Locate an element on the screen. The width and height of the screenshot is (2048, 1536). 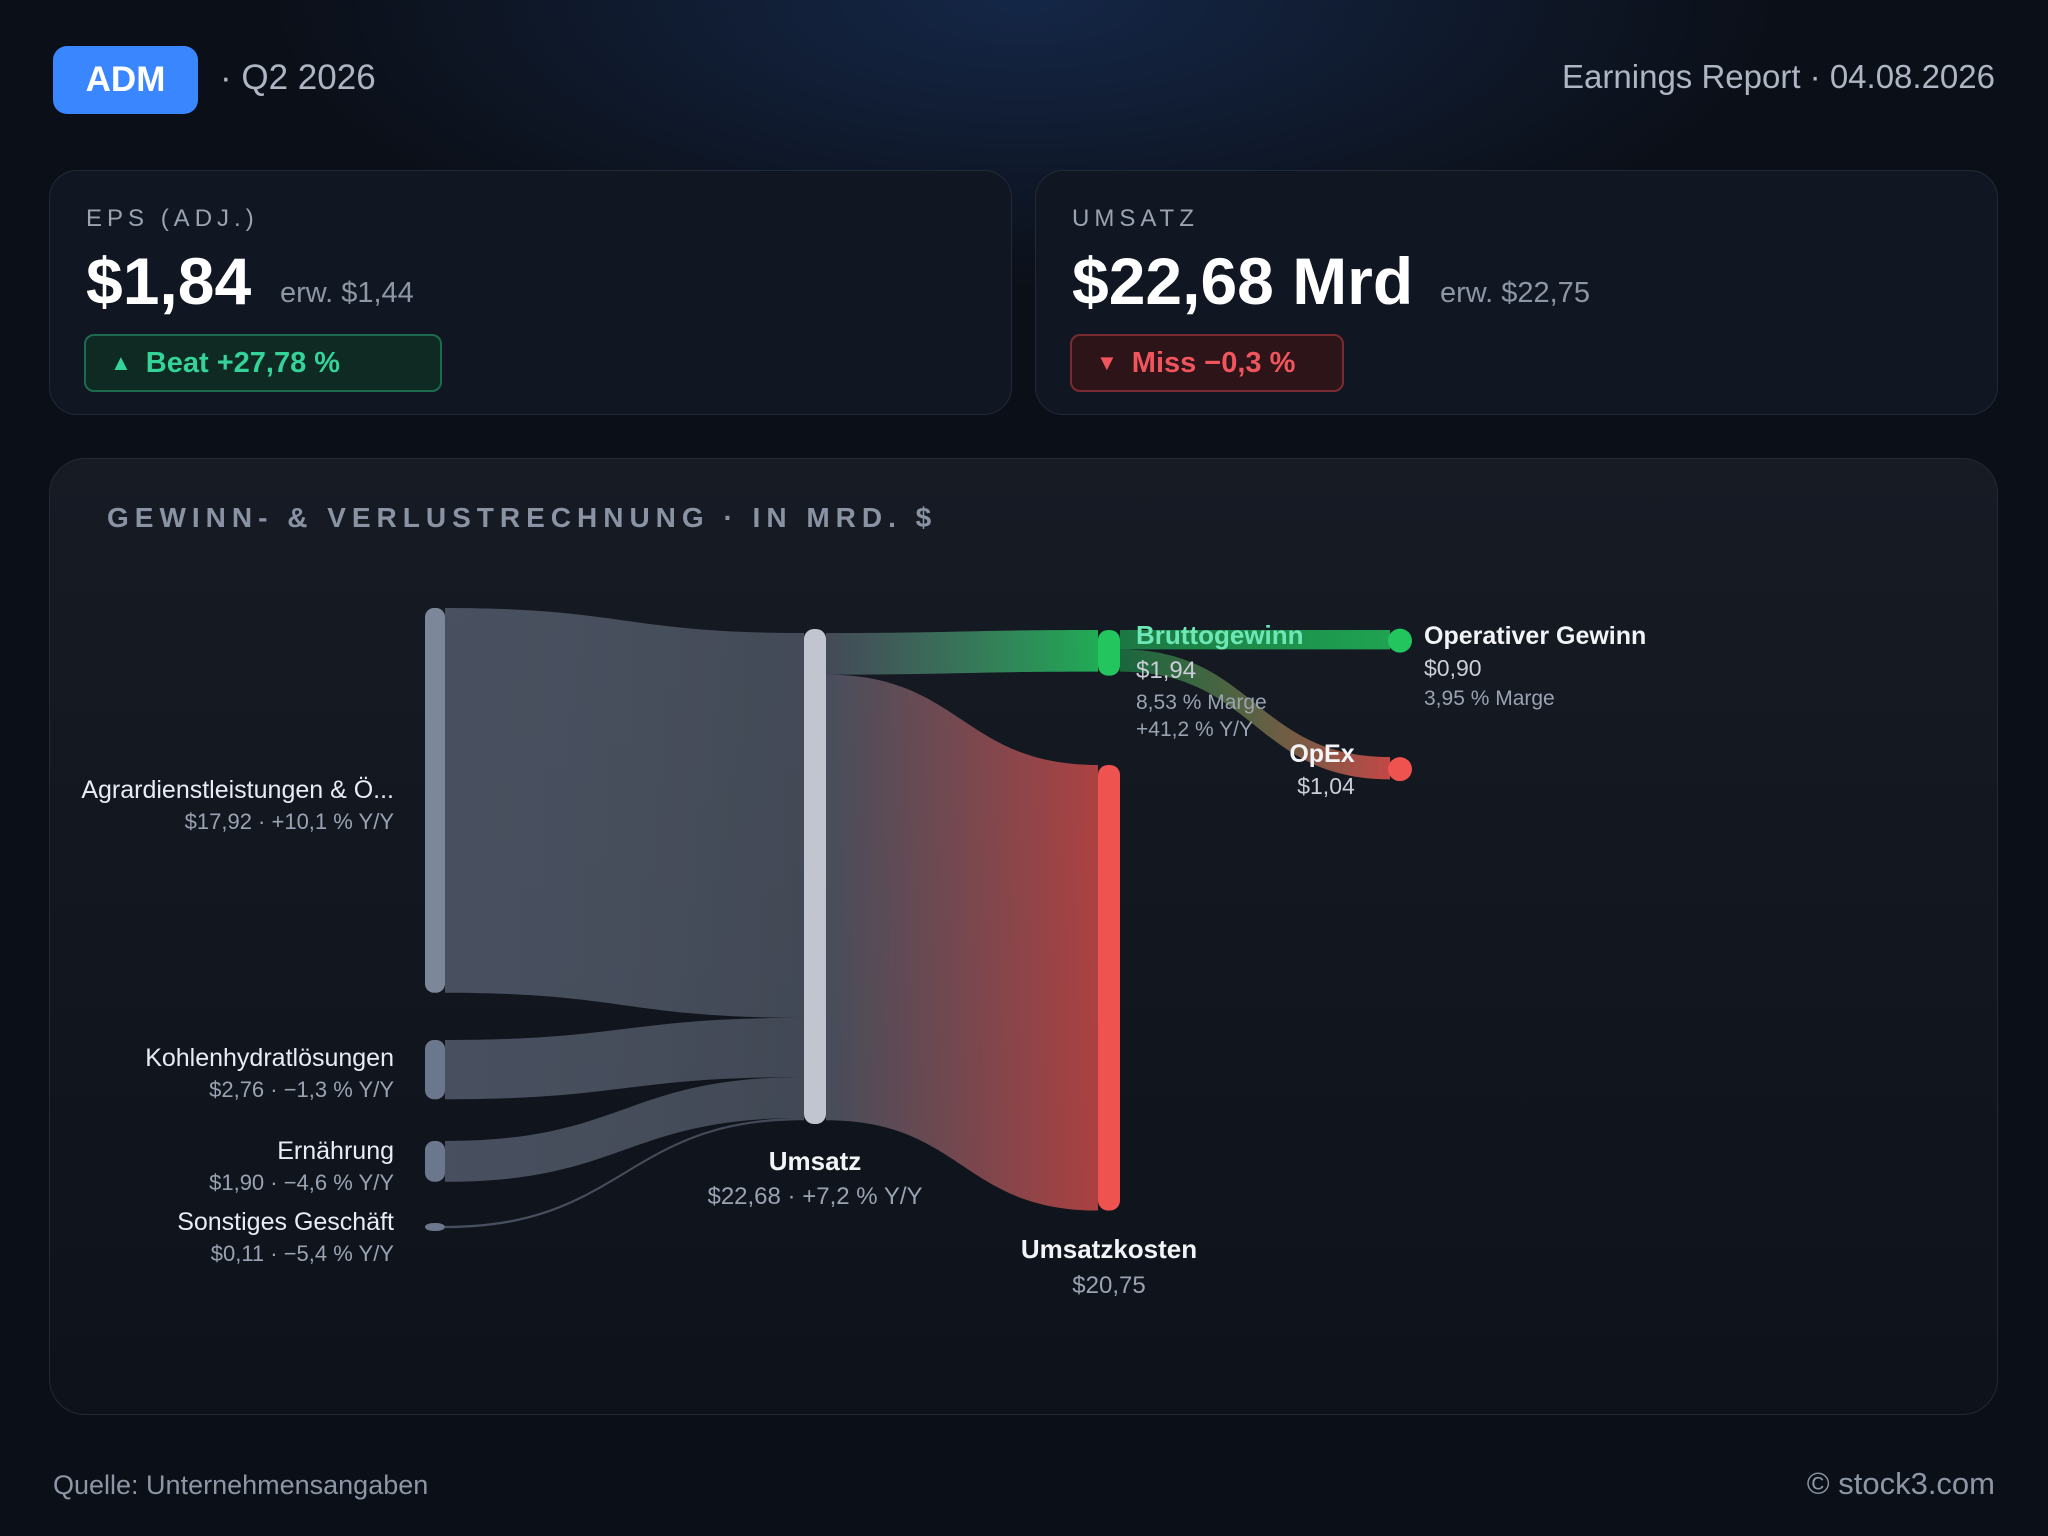
eps-badge-text: Beat +27,78 % is located at coordinates (243, 362).